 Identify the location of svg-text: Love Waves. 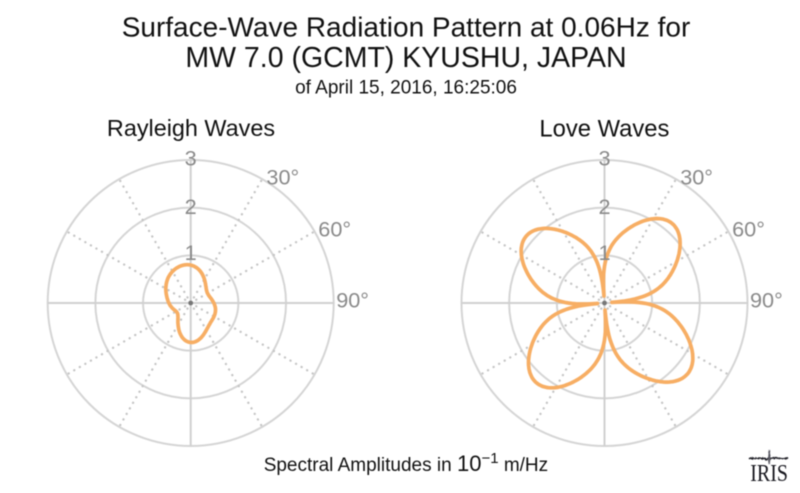
(604, 129).